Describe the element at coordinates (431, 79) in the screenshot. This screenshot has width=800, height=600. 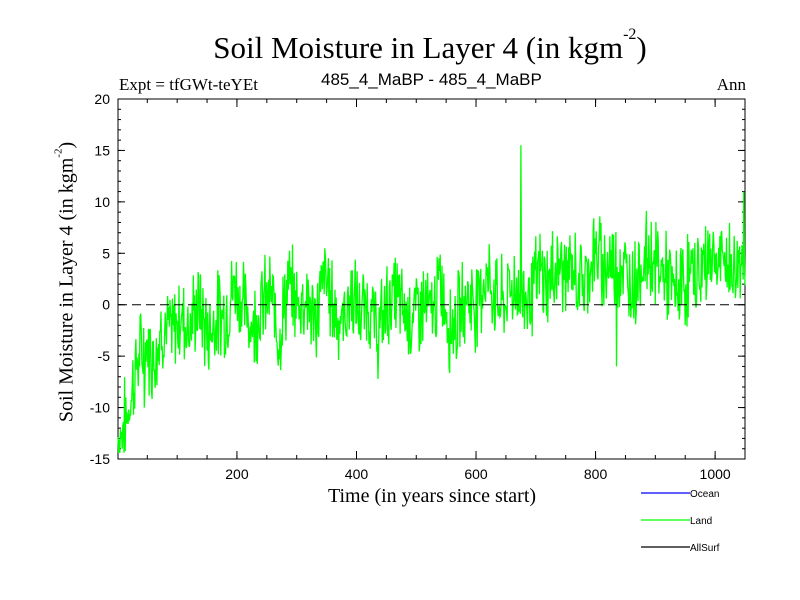
I see `comparison-label: 485_4_MaBP - 485_4_MaBP` at that location.